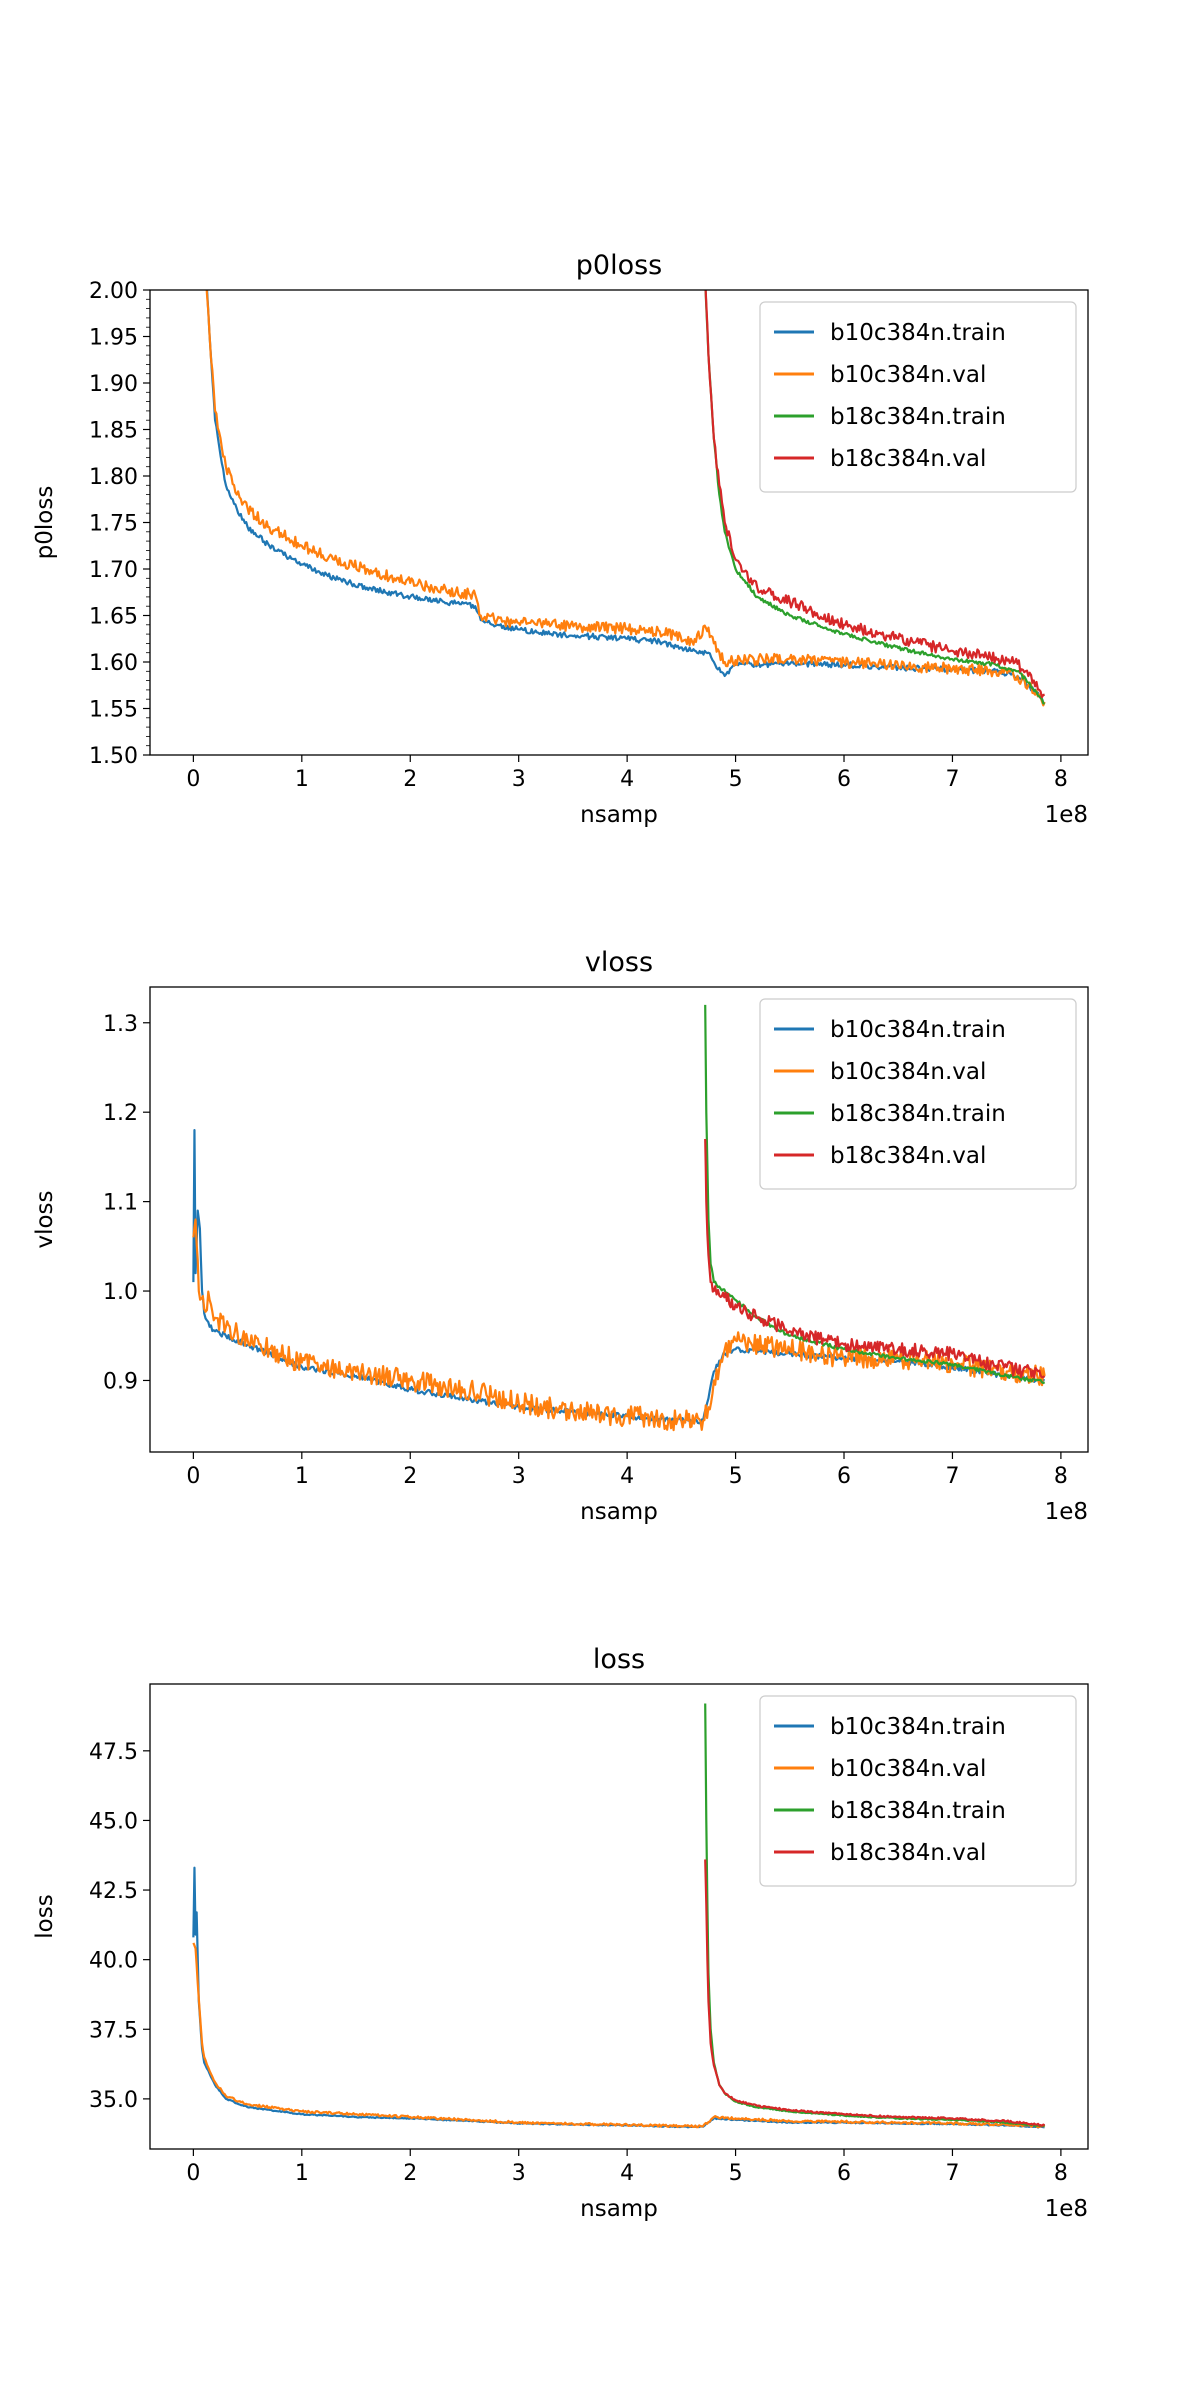  I want to click on chart-title: p0loss, so click(619, 265).